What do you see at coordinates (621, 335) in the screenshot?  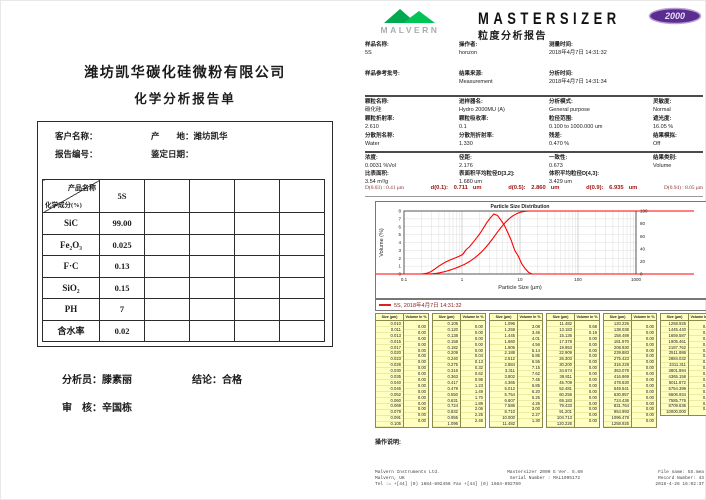 I see `size-cell: 158.489` at bounding box center [621, 335].